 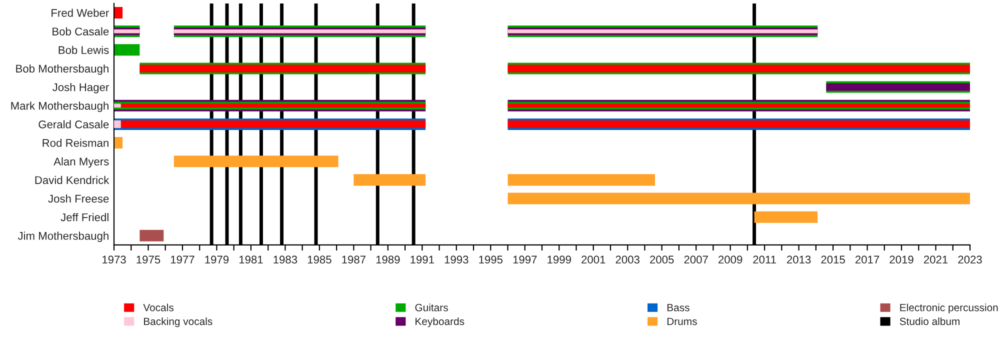 I want to click on x-tick-label: 1975, so click(x=148, y=260).